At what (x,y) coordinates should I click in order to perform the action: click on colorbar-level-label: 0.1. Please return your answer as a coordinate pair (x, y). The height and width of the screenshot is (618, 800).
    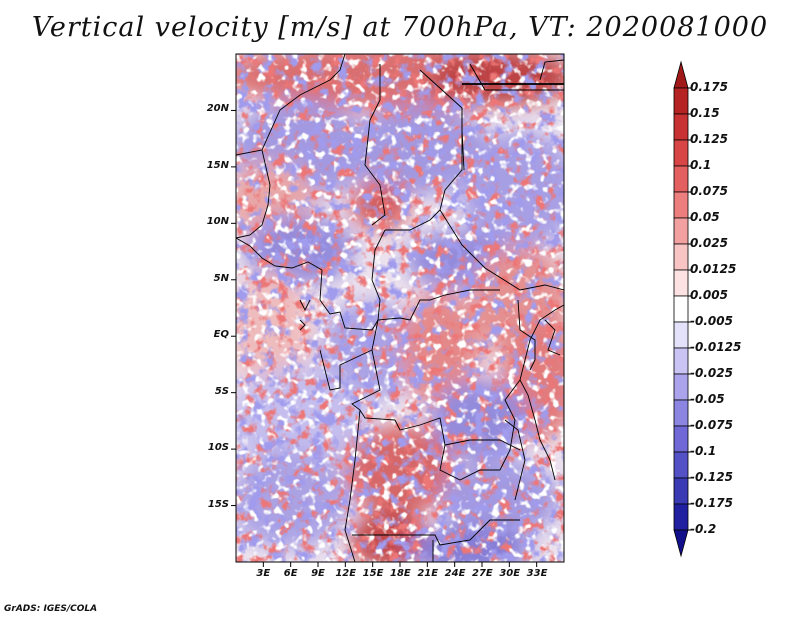
    Looking at the image, I should click on (701, 165).